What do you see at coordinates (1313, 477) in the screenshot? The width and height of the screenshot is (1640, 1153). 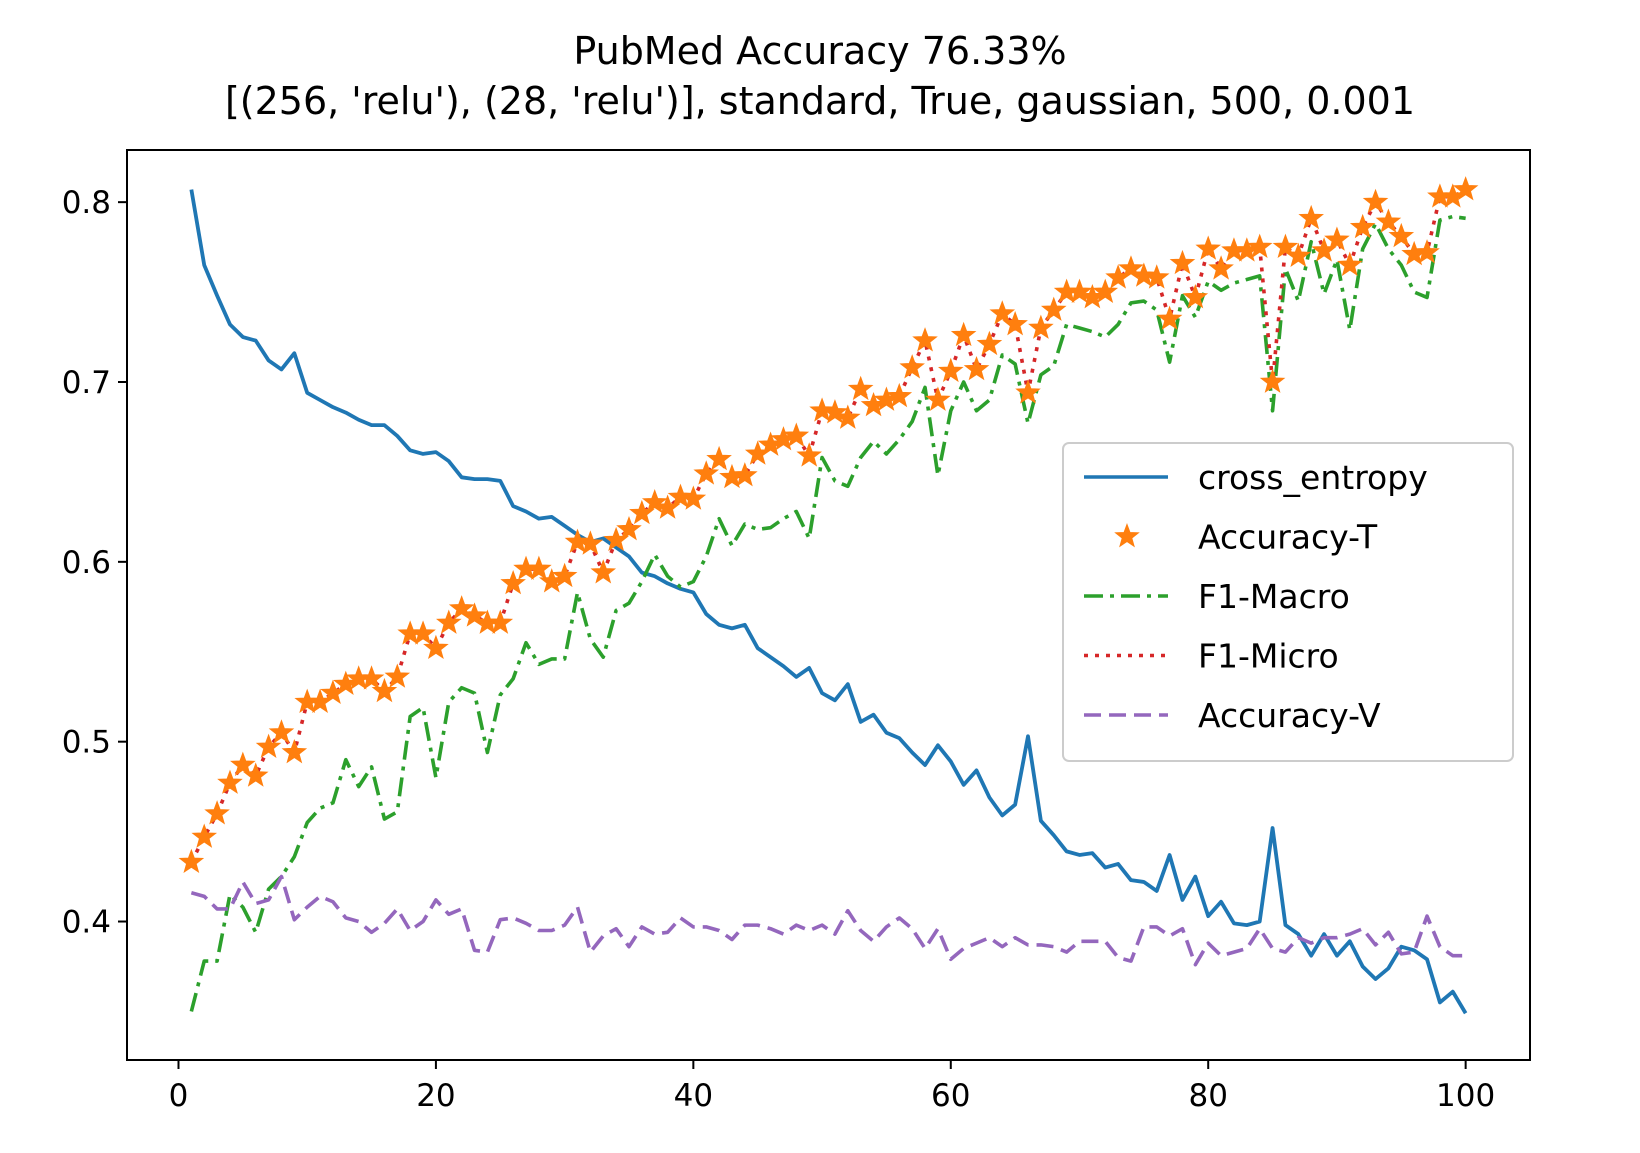 I see `legend-label: cross_entropy` at bounding box center [1313, 477].